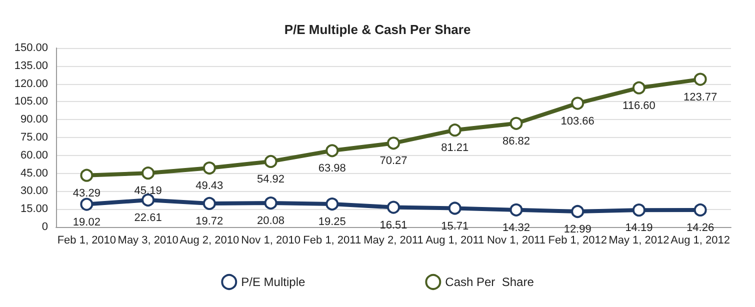  What do you see at coordinates (273, 282) in the screenshot?
I see `legend-label: P/E Multiple` at bounding box center [273, 282].